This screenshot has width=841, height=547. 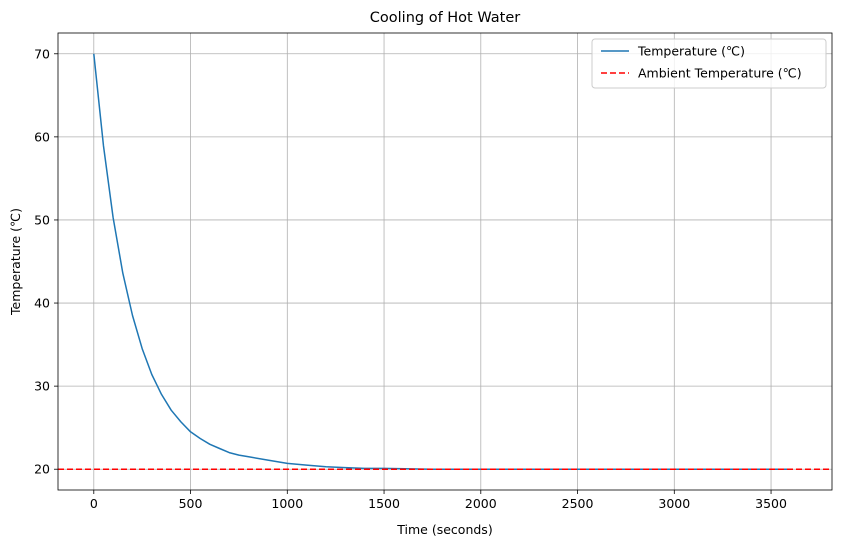 What do you see at coordinates (287, 503) in the screenshot?
I see `x-tick-label: 1000` at bounding box center [287, 503].